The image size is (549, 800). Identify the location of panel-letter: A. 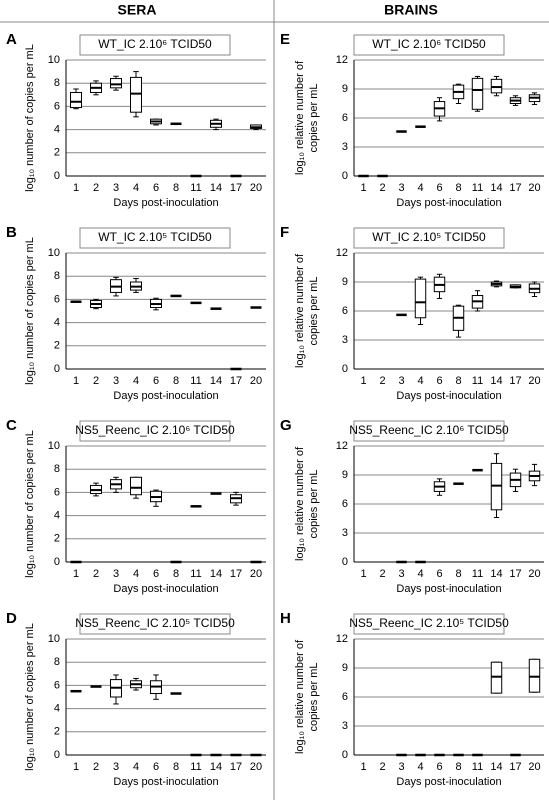
(11, 39).